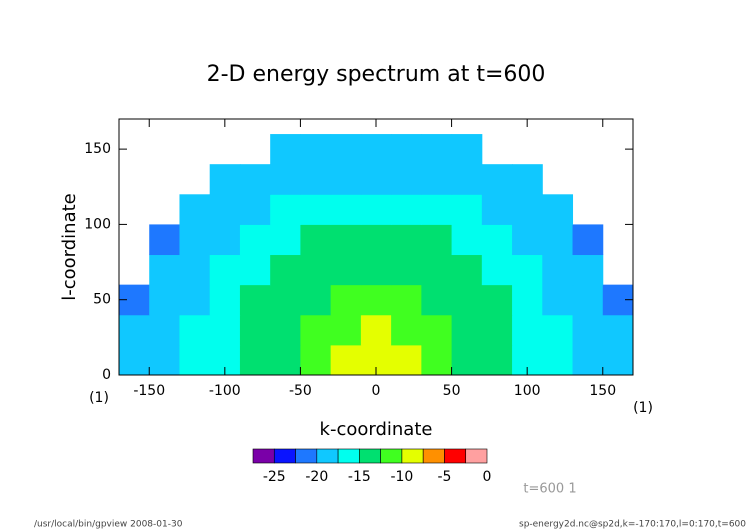 The image size is (752, 532). Describe the element at coordinates (97, 224) in the screenshot. I see `y-tick-label: 100` at that location.